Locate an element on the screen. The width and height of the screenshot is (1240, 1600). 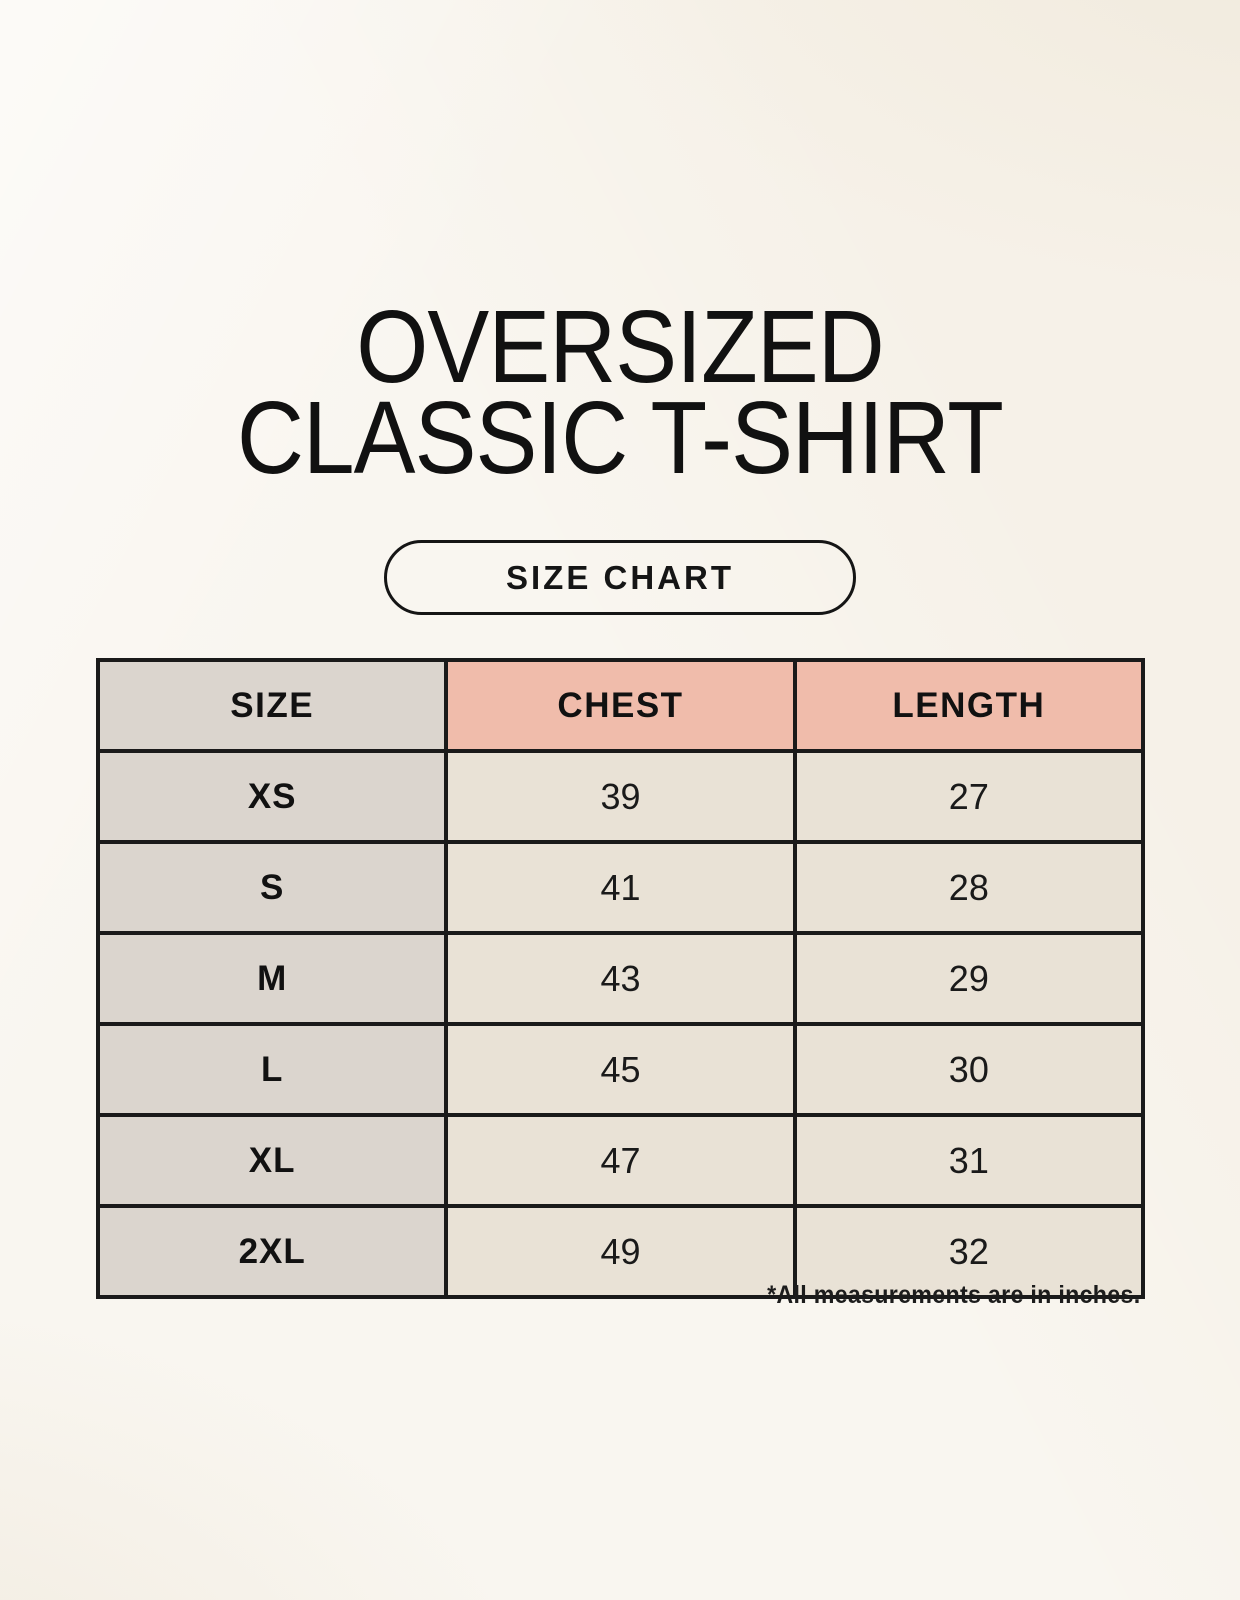
table-row: XS 39 27 is located at coordinates (620, 796).